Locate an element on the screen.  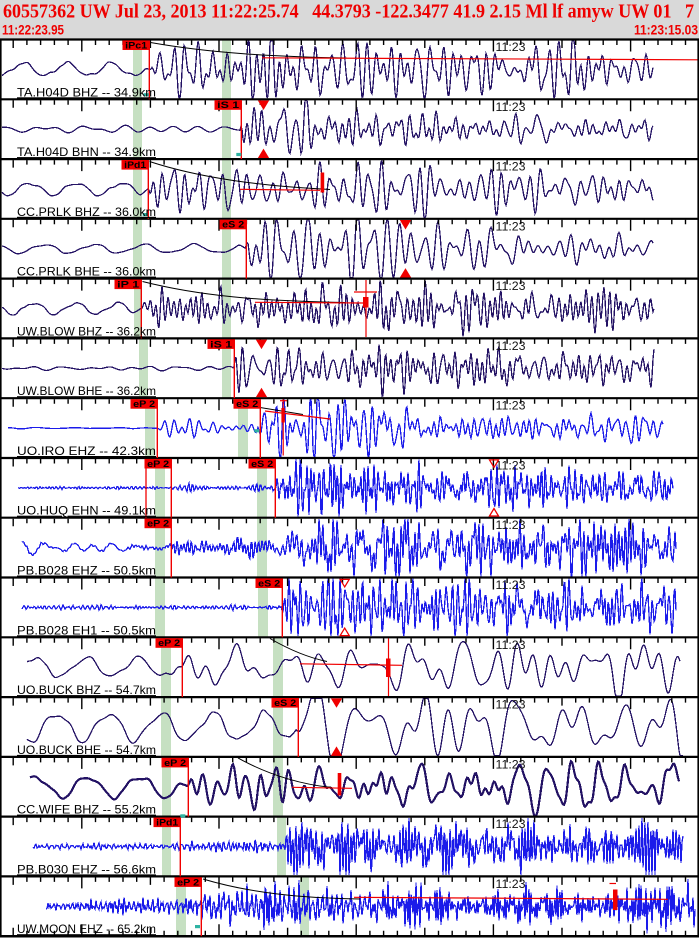
svg-text: UO.IRO EHZ -- 42.3km is located at coordinates (86, 451).